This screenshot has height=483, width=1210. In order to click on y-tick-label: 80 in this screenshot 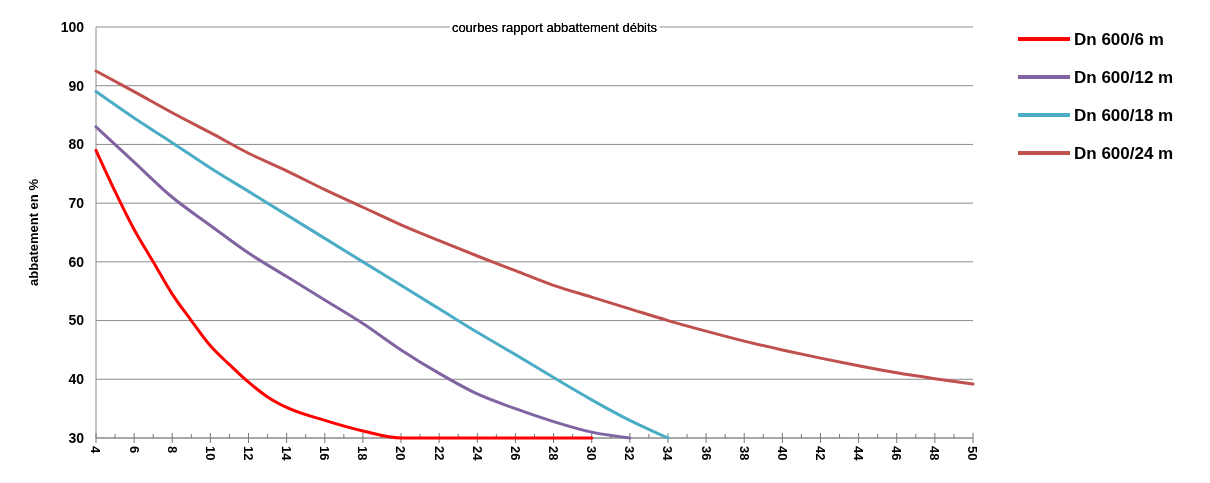, I will do `click(76, 144)`.